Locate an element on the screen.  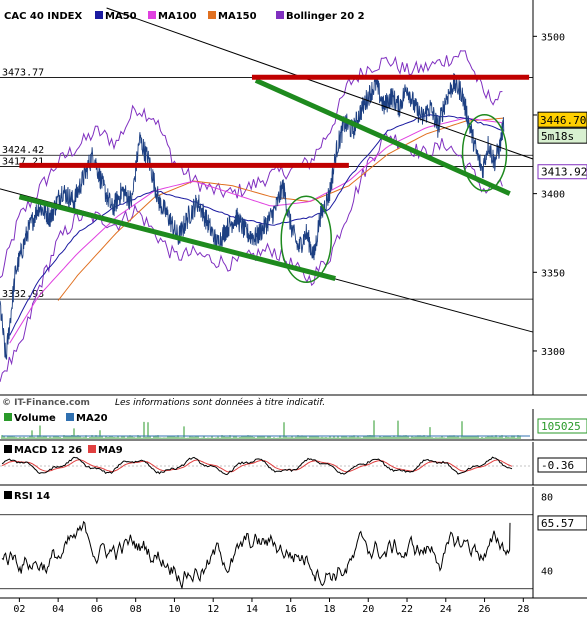
countdown-box is located at coordinates (562, 135).